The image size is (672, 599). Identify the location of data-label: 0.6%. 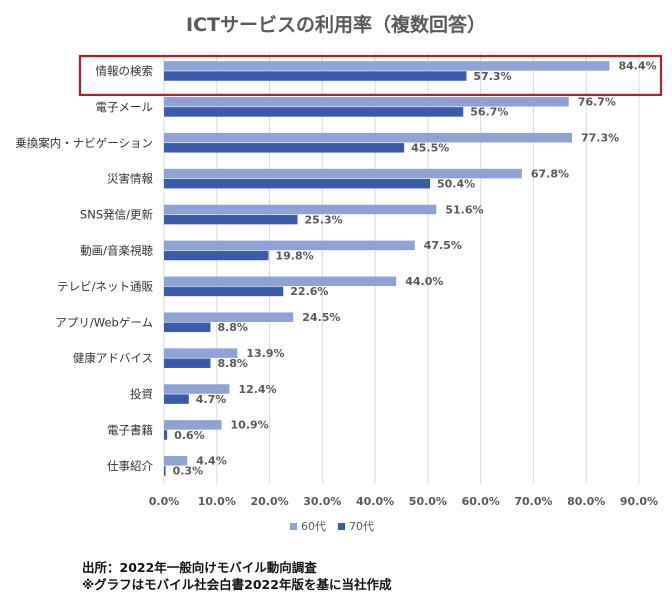
(189, 435).